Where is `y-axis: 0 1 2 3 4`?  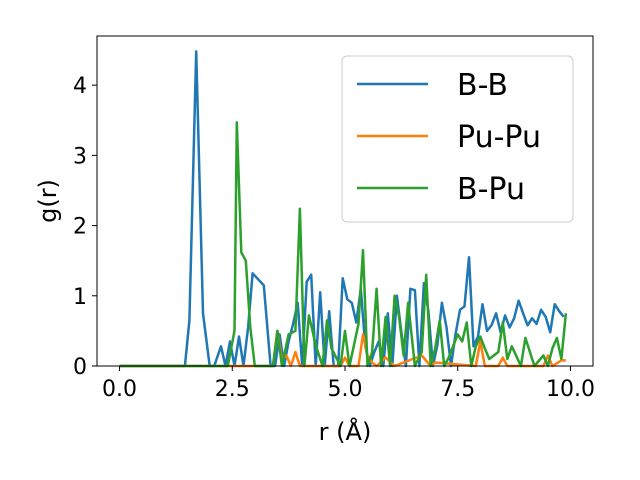 y-axis: 0 1 2 3 4 is located at coordinates (85, 227).